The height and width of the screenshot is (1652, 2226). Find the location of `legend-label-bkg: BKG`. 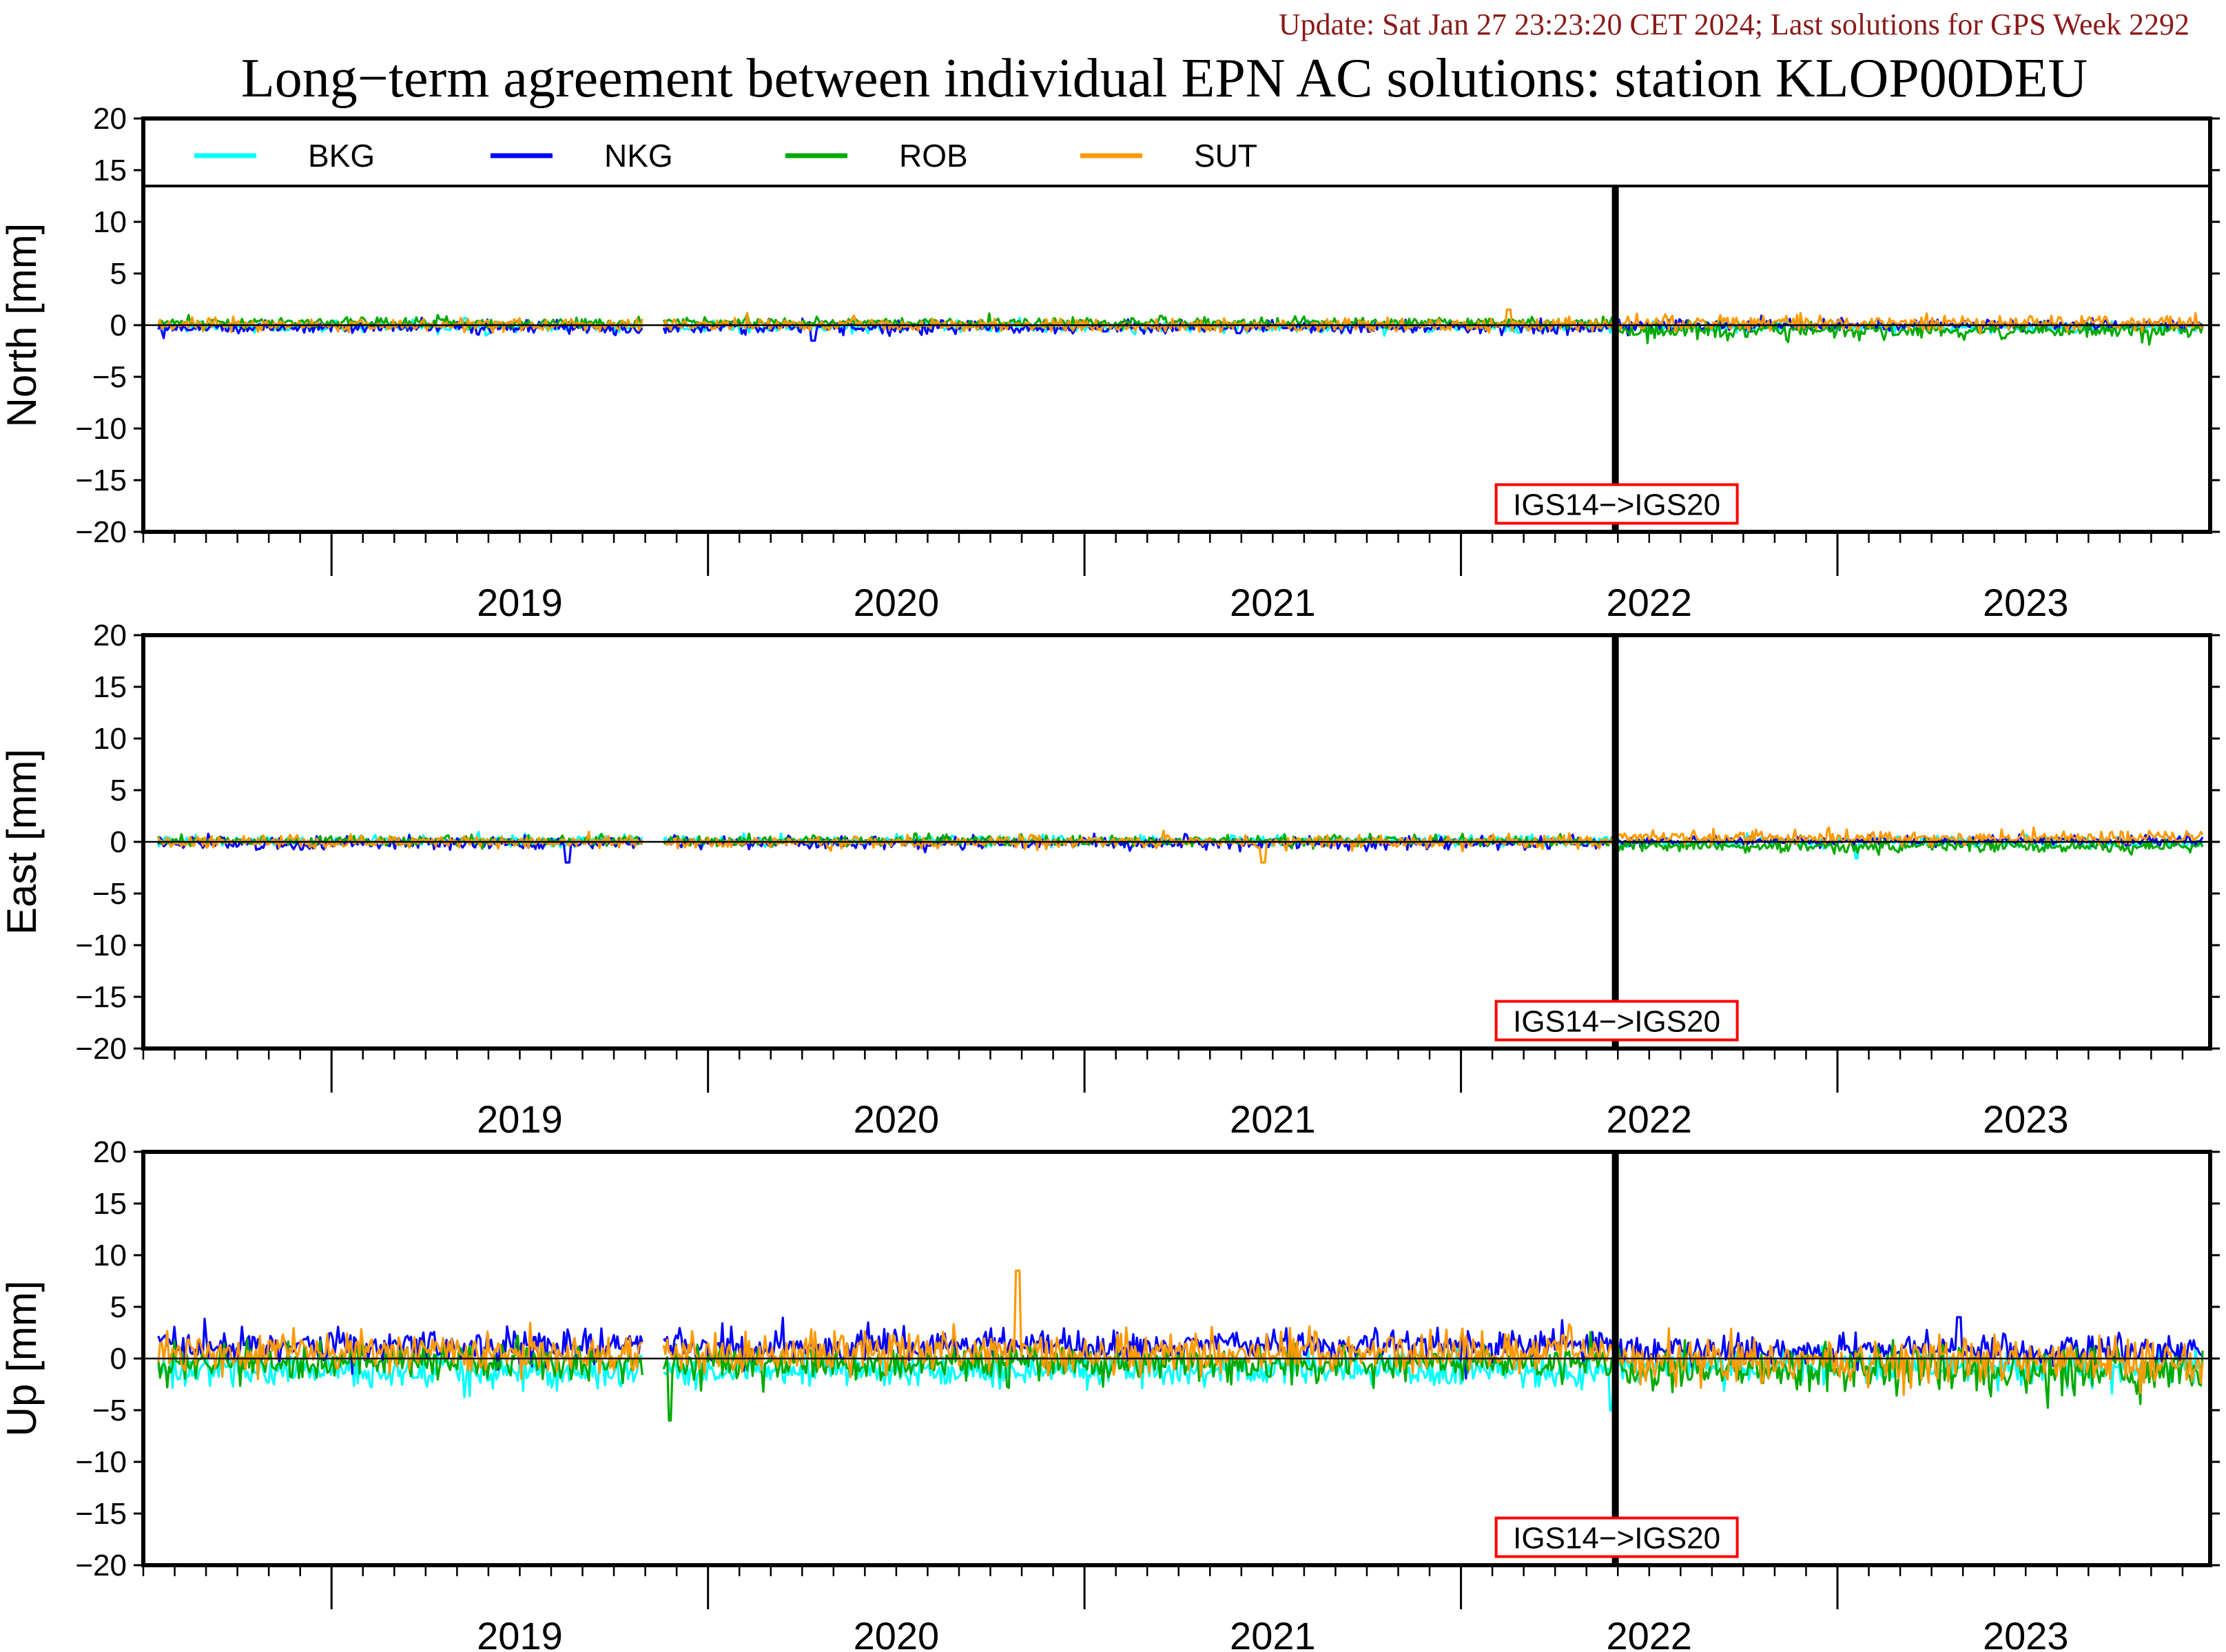

legend-label-bkg: BKG is located at coordinates (341, 156).